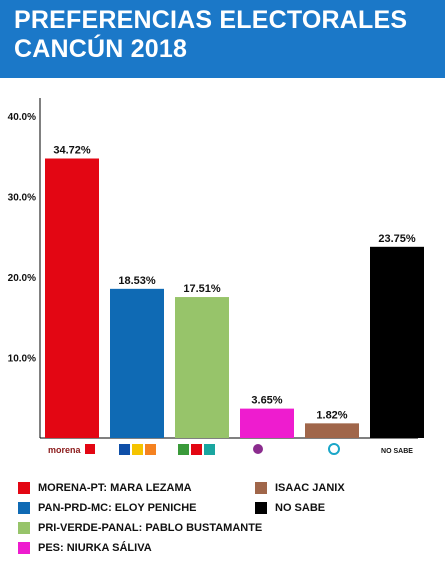 The width and height of the screenshot is (445, 561). What do you see at coordinates (196, 449) in the screenshot?
I see `pri-logo-icon` at bounding box center [196, 449].